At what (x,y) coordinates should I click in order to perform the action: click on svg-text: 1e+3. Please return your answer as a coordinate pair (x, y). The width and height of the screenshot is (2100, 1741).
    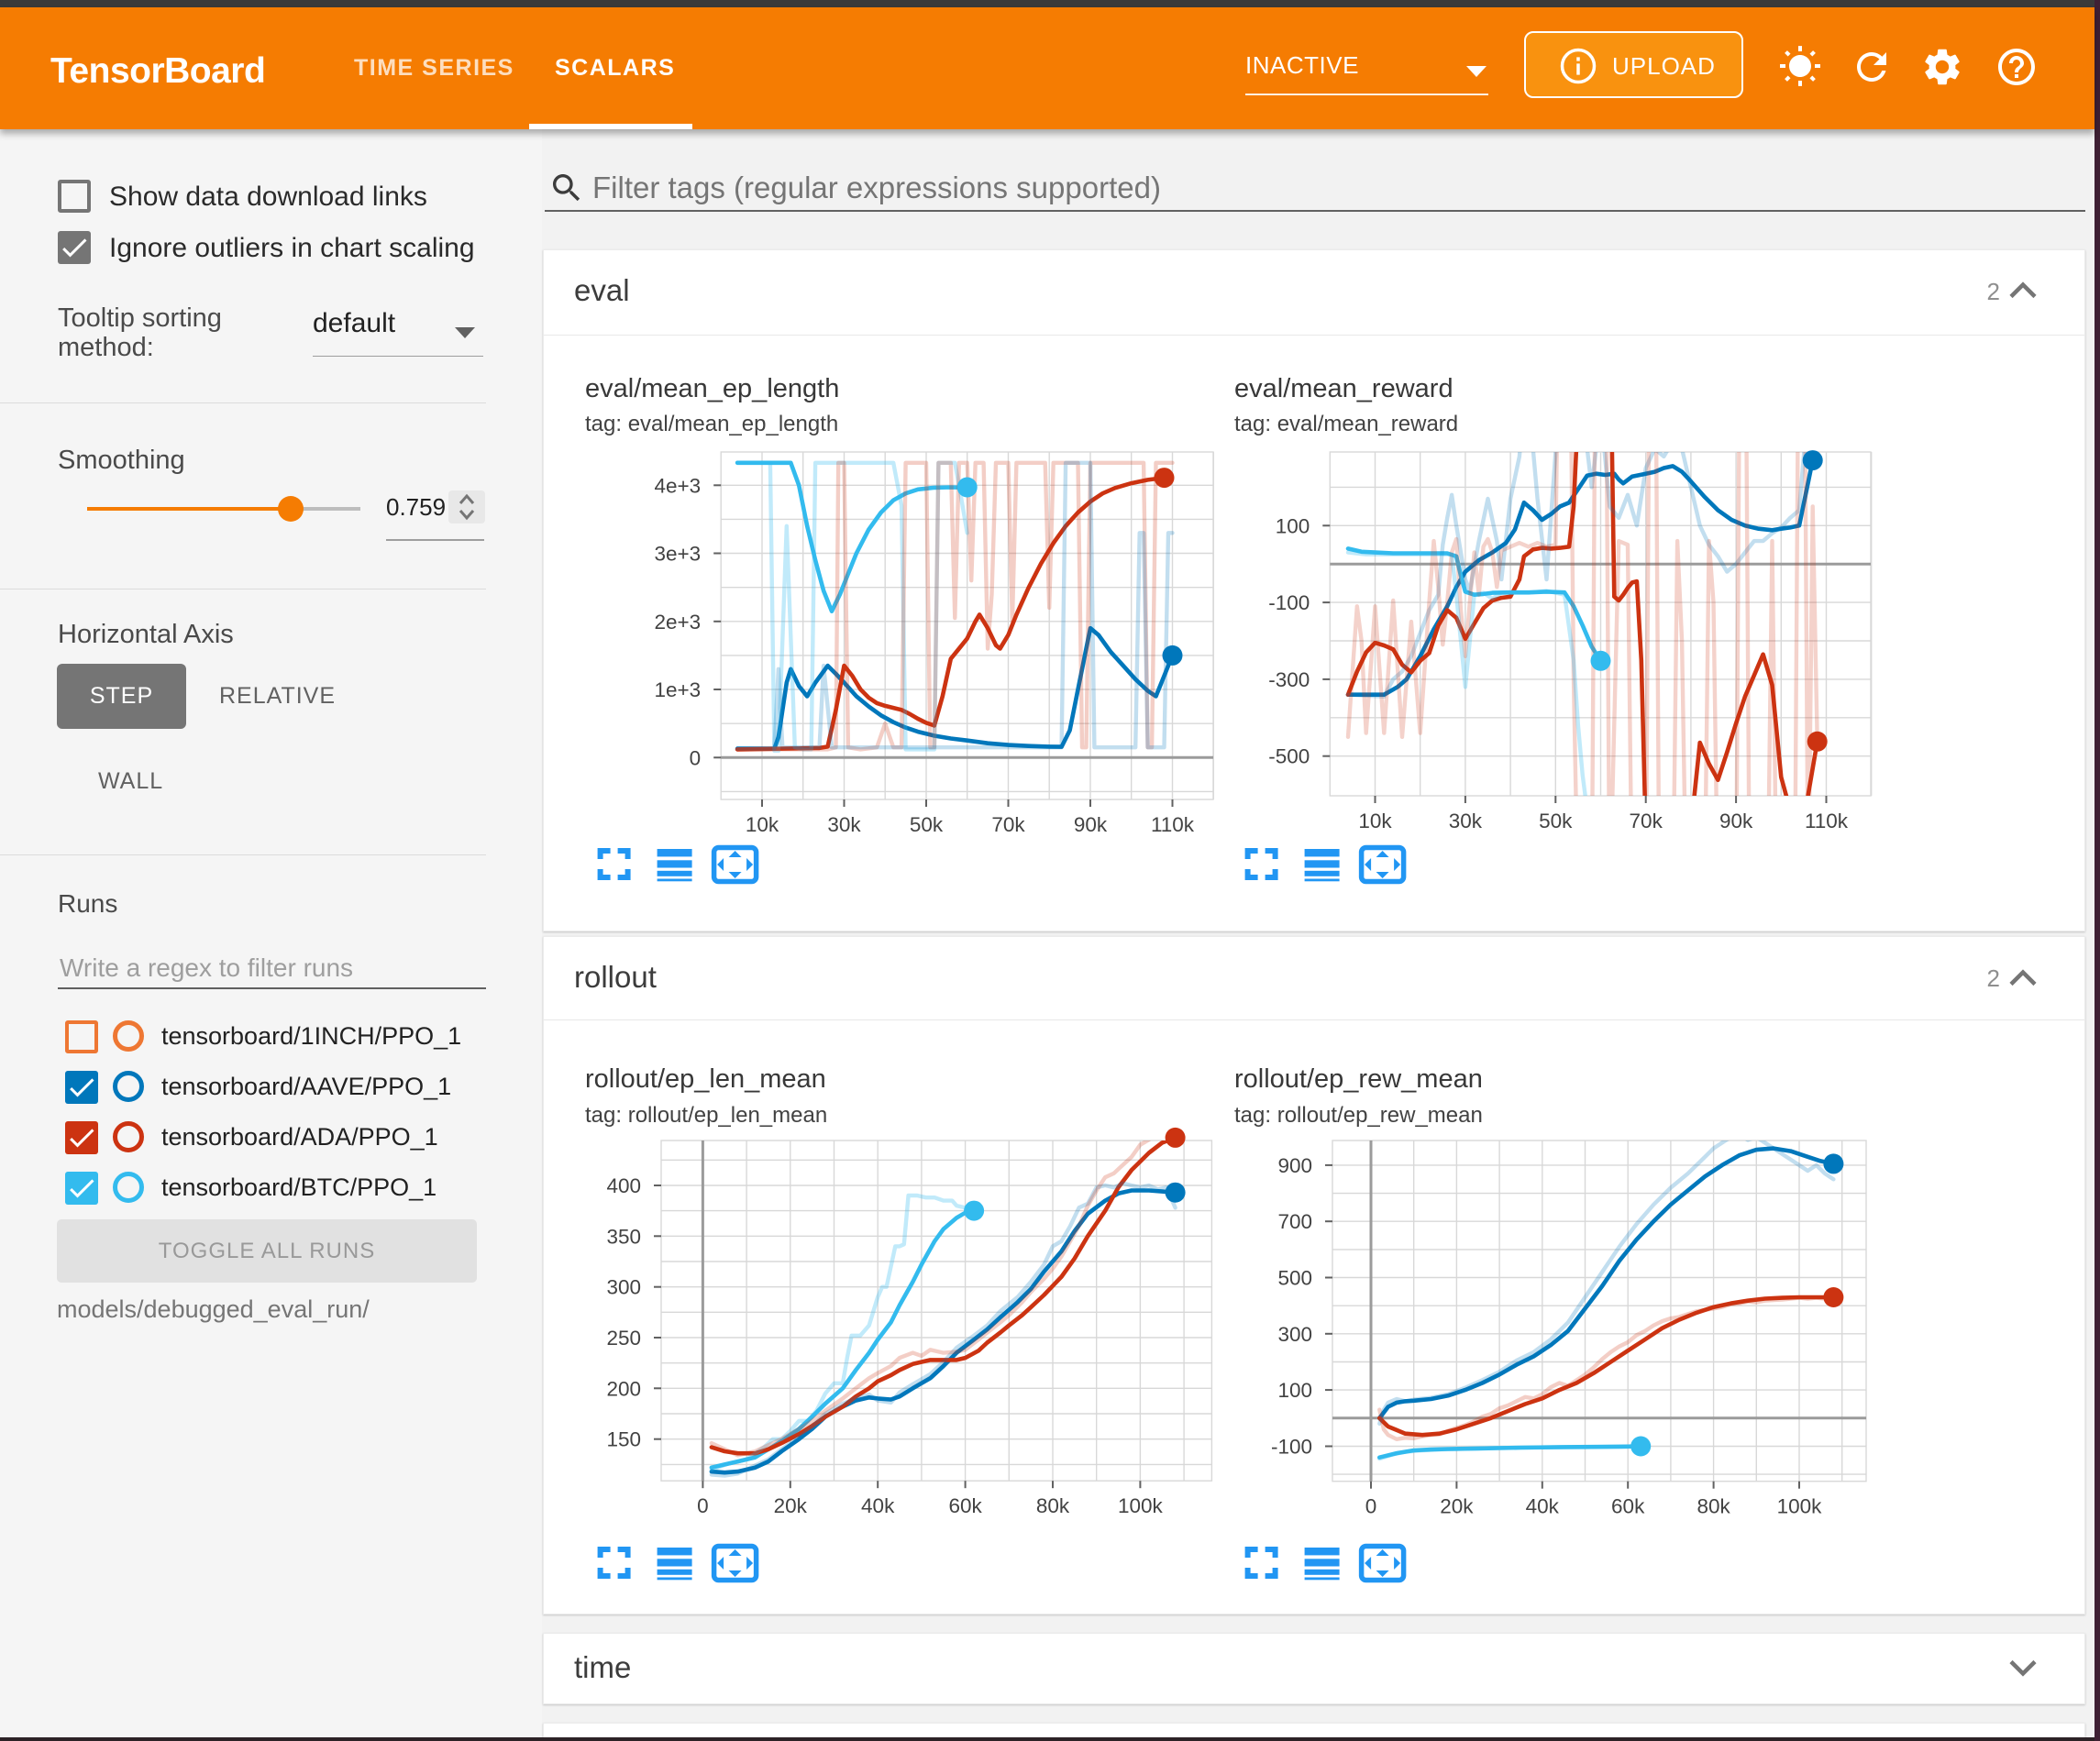
    Looking at the image, I should click on (678, 689).